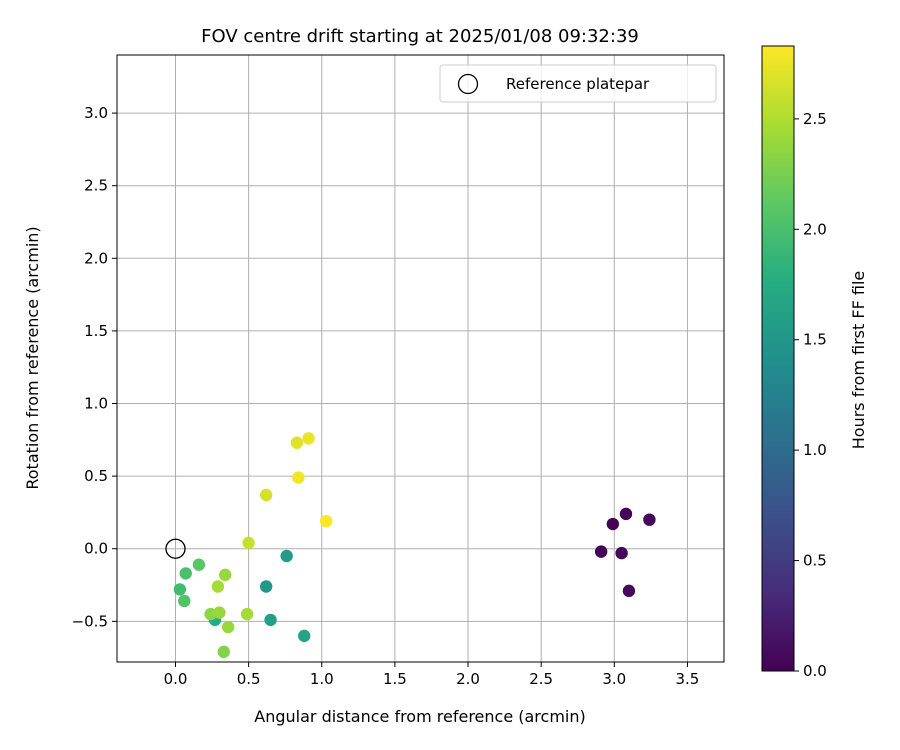 This screenshot has width=900, height=750. What do you see at coordinates (815, 229) in the screenshot?
I see `colorbar-tick-label: 2.0` at bounding box center [815, 229].